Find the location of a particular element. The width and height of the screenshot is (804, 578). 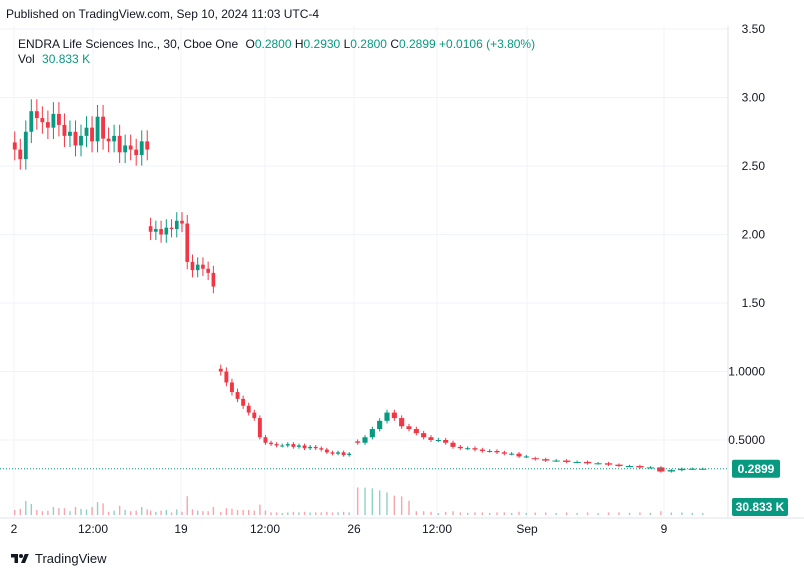

price-tick-label: 2.50 is located at coordinates (754, 166).